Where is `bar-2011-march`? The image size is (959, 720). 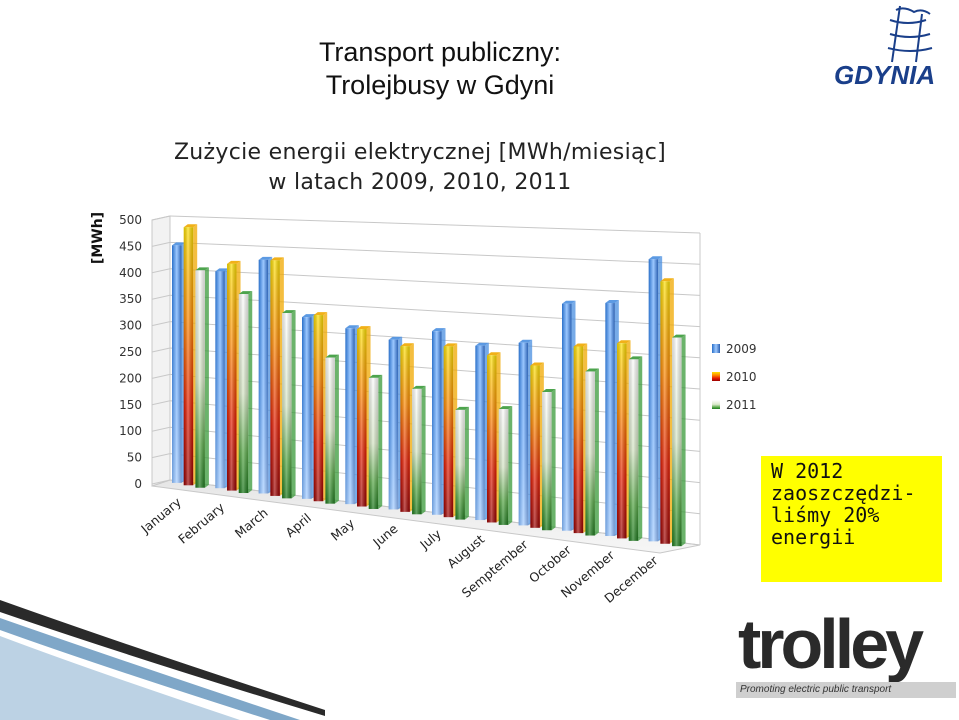 bar-2011-march is located at coordinates (289, 404).